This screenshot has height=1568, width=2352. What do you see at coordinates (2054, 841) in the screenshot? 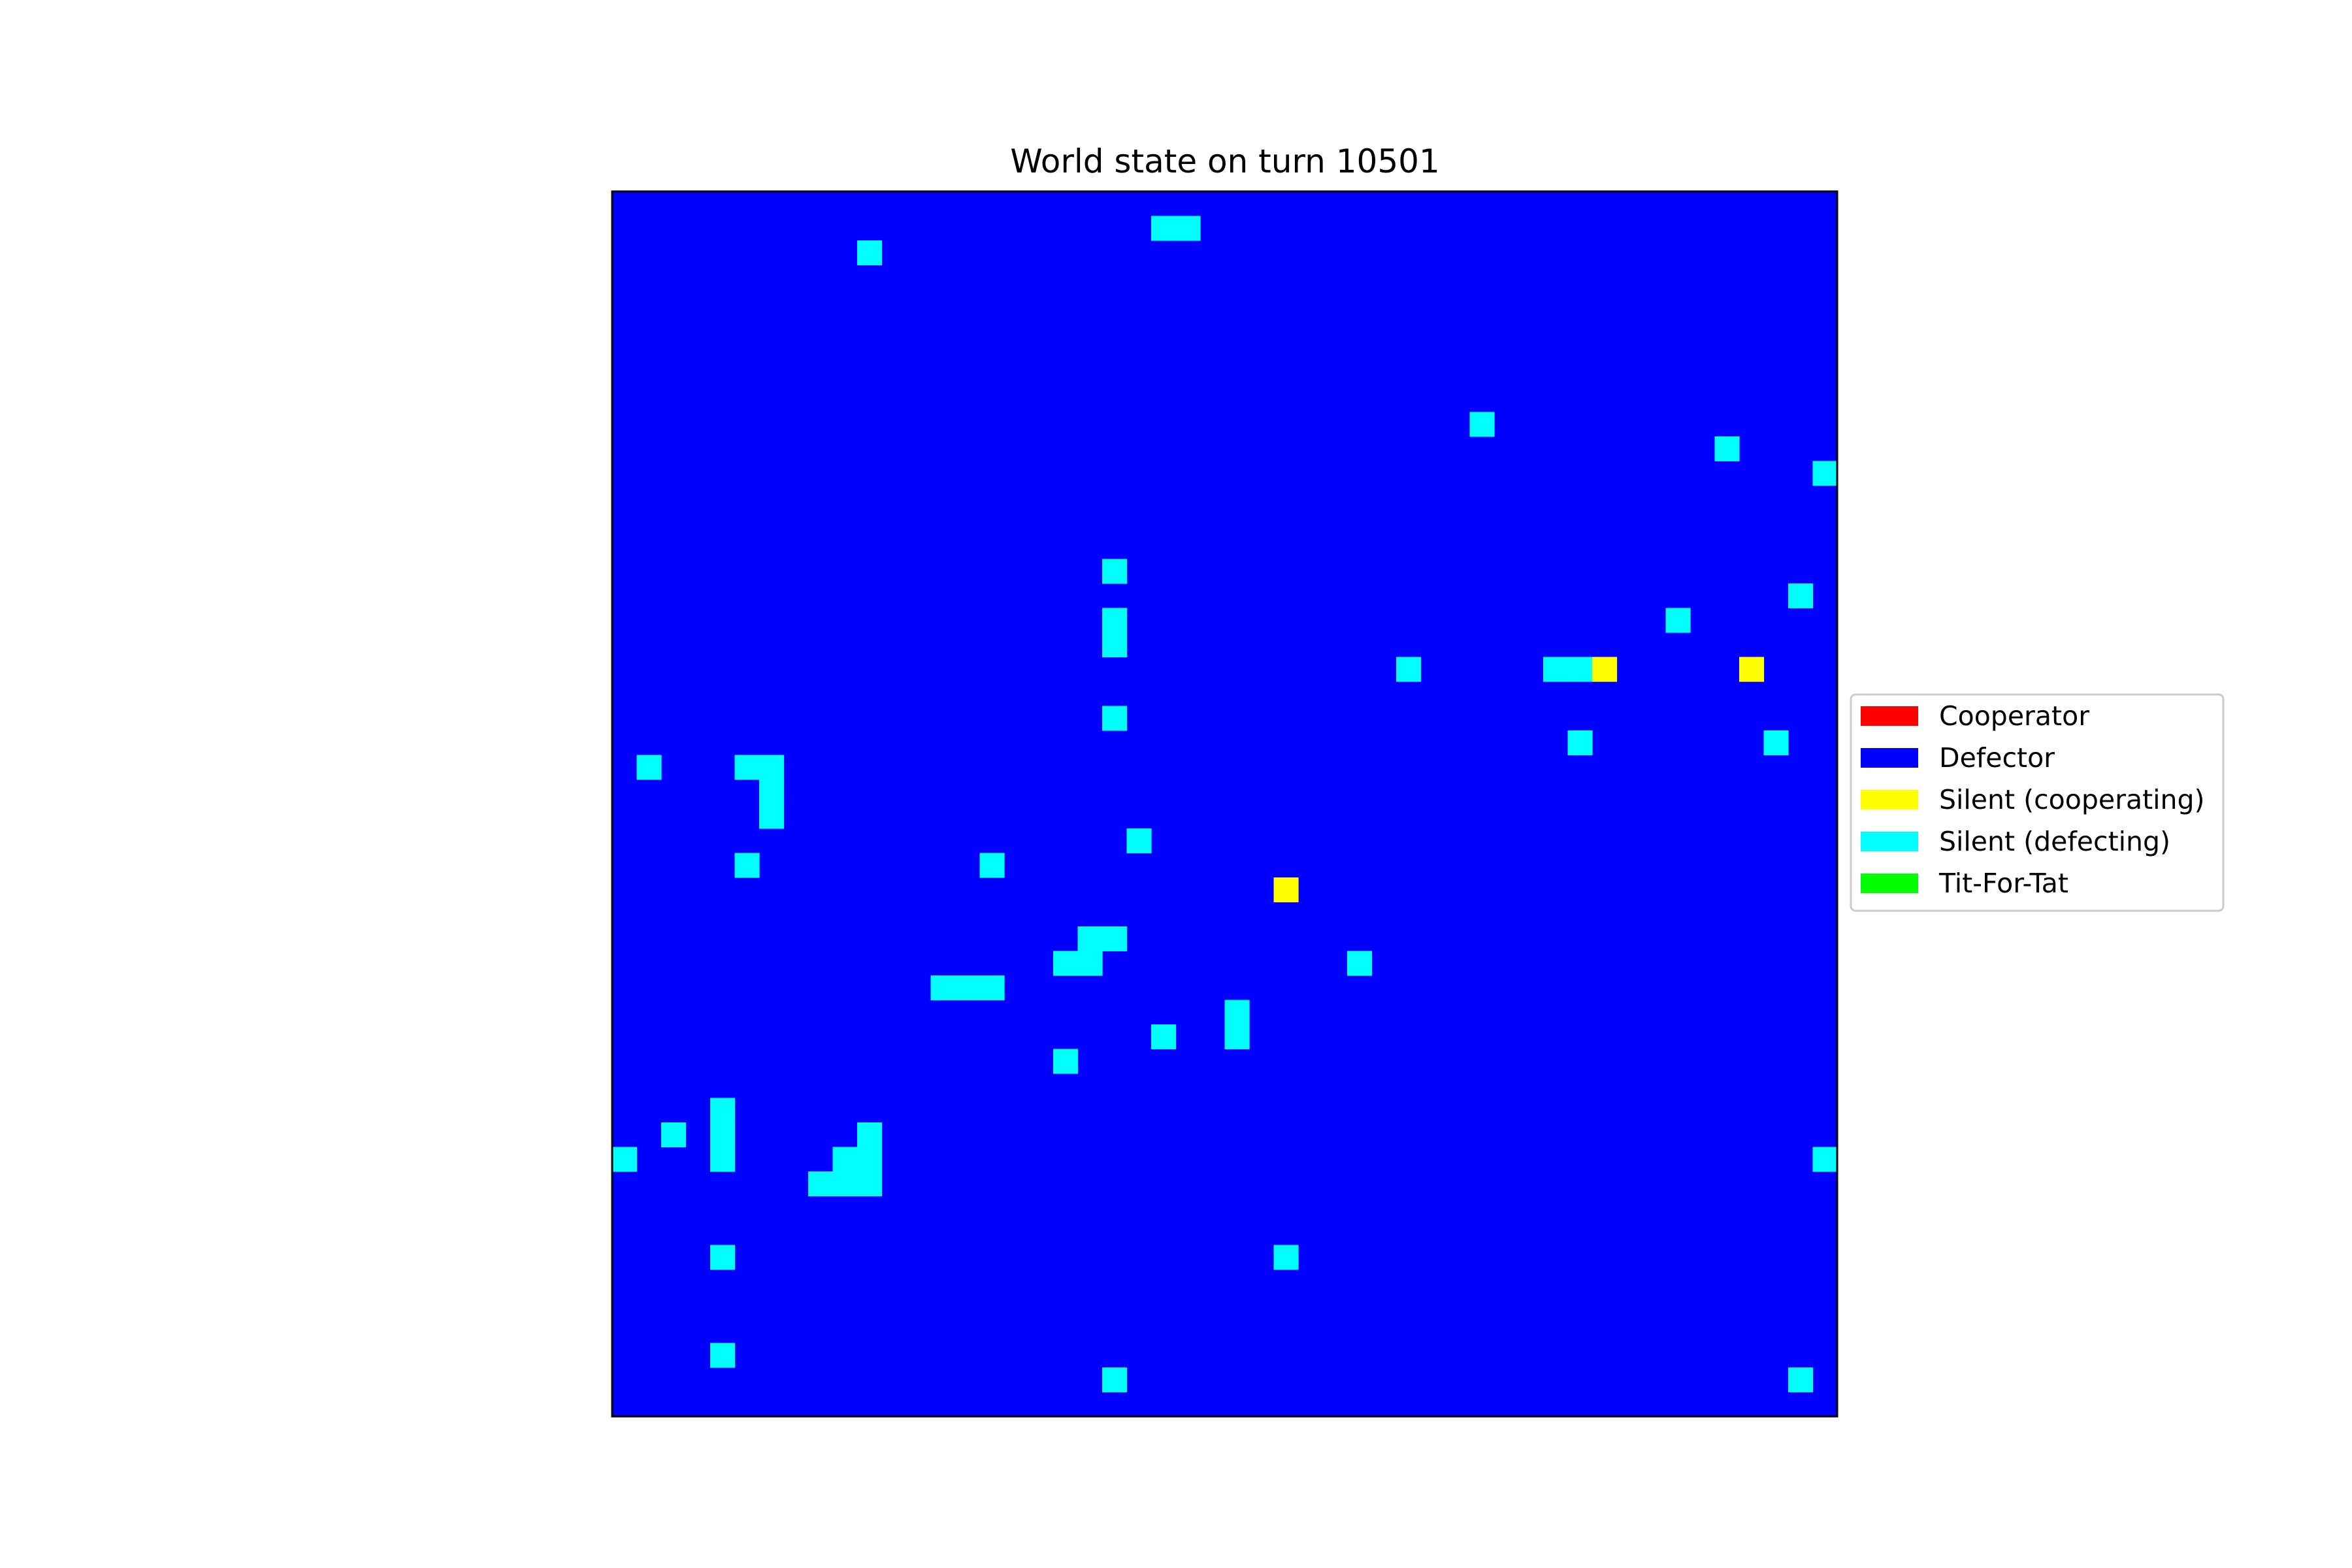
I see `legend-label: Silent (defecting)` at bounding box center [2054, 841].